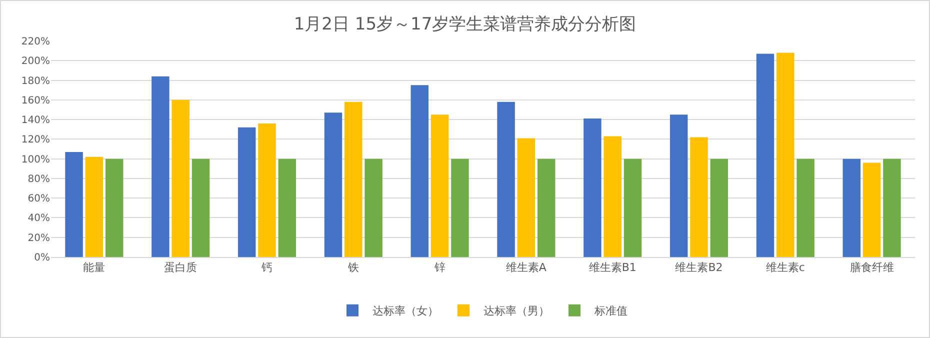  What do you see at coordinates (42, 258) in the screenshot?
I see `y-tick-label: 0%` at bounding box center [42, 258].